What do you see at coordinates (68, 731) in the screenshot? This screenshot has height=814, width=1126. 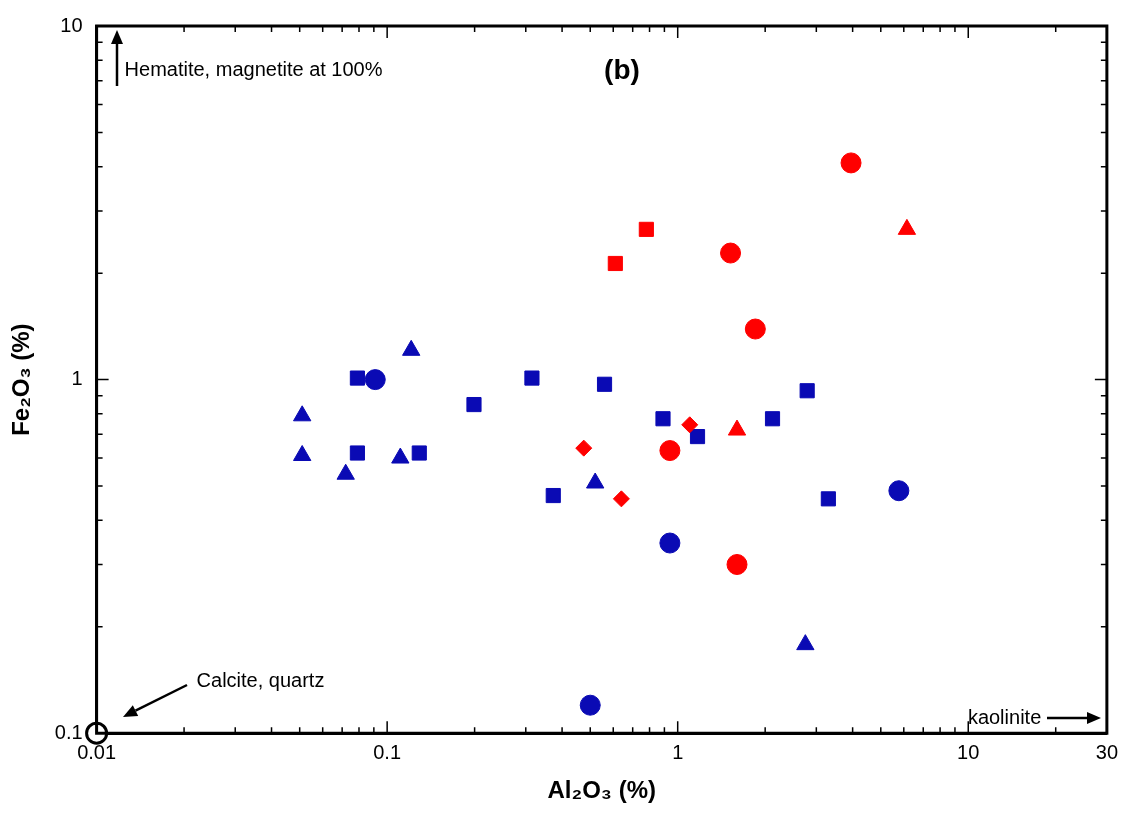 I see `y-tick-label: 0.1` at bounding box center [68, 731].